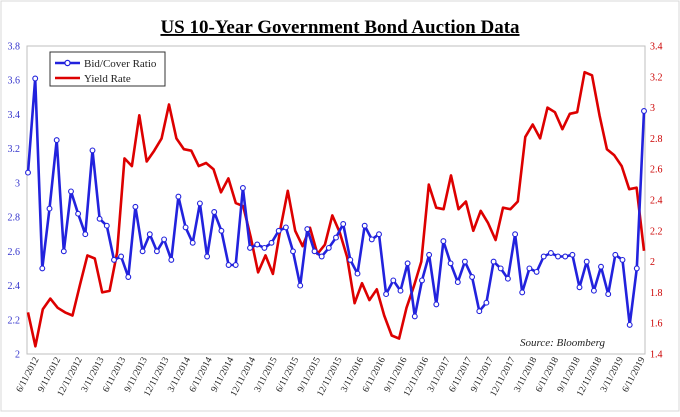 The width and height of the screenshot is (680, 417). What do you see at coordinates (340, 27) in the screenshot?
I see `chart-title: US 10-Year Government Bond Auction Data` at bounding box center [340, 27].